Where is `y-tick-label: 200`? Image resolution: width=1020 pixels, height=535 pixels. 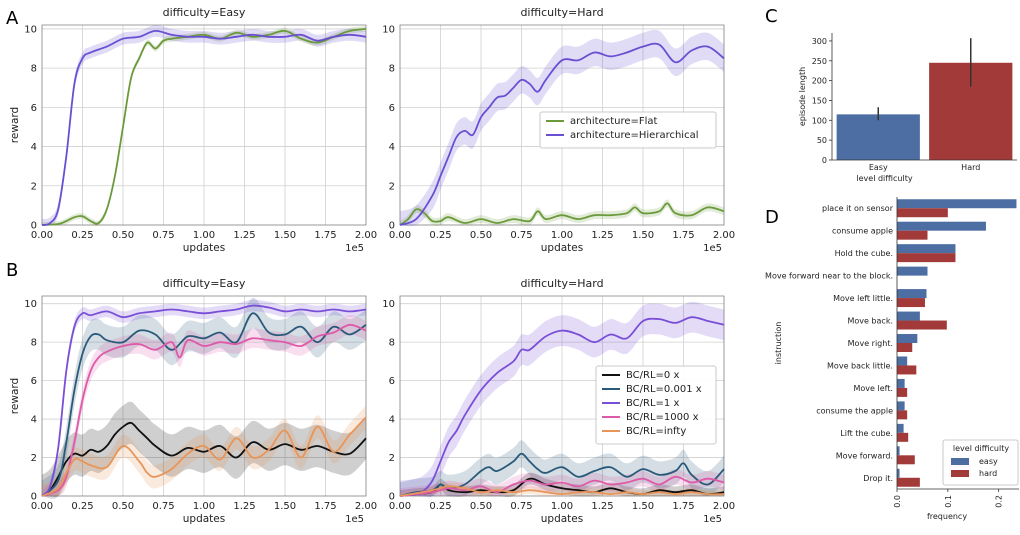 y-tick-label: 200 is located at coordinates (819, 81).